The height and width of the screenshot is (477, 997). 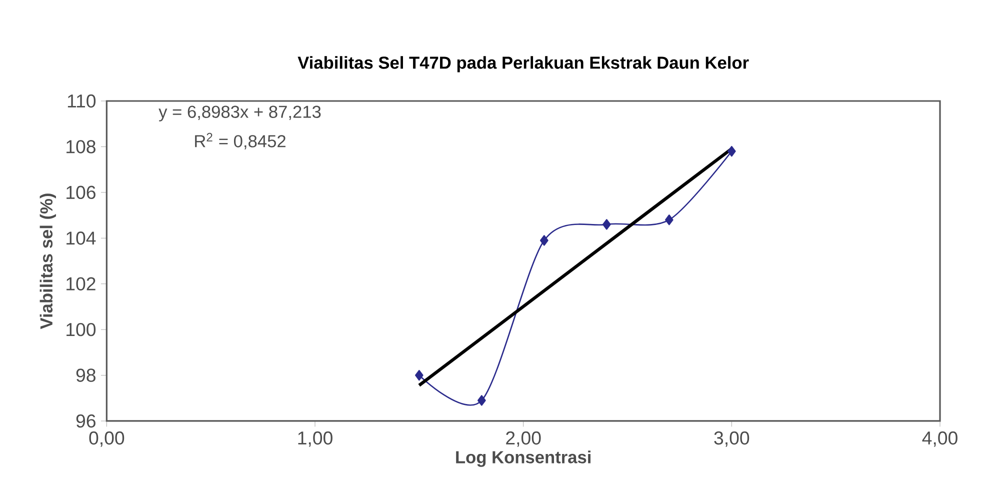 I want to click on y-tick-label: 108, so click(x=81, y=147).